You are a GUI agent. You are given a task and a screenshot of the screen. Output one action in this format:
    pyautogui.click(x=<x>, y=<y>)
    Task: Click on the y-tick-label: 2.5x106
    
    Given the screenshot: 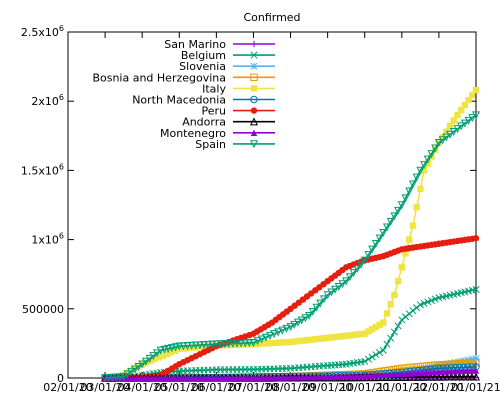 What is the action you would take?
    pyautogui.click(x=42, y=31)
    